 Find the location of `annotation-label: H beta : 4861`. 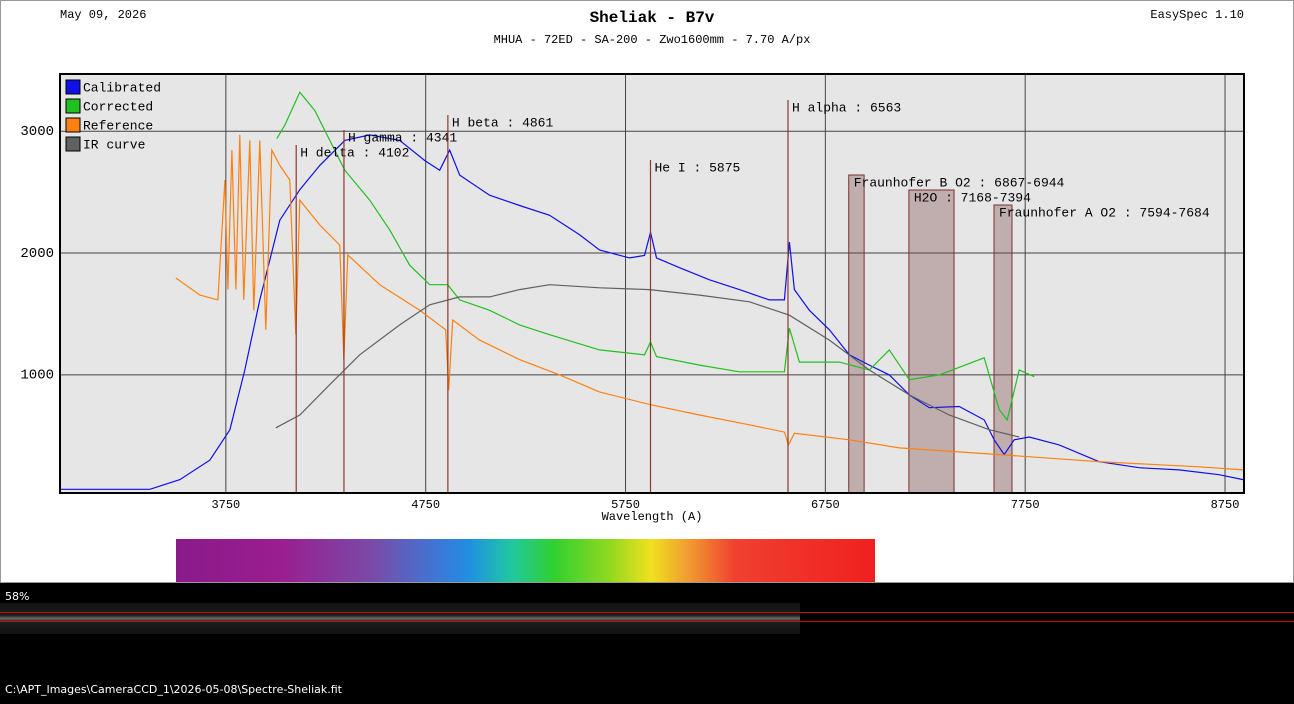

annotation-label: H beta : 4861 is located at coordinates (503, 122).